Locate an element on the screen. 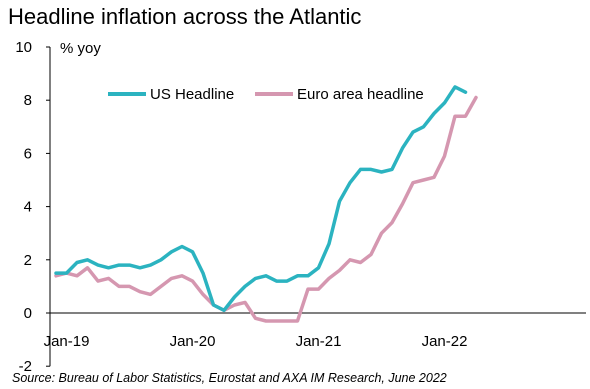  x-tick-label: Jan-22 is located at coordinates (445, 341).